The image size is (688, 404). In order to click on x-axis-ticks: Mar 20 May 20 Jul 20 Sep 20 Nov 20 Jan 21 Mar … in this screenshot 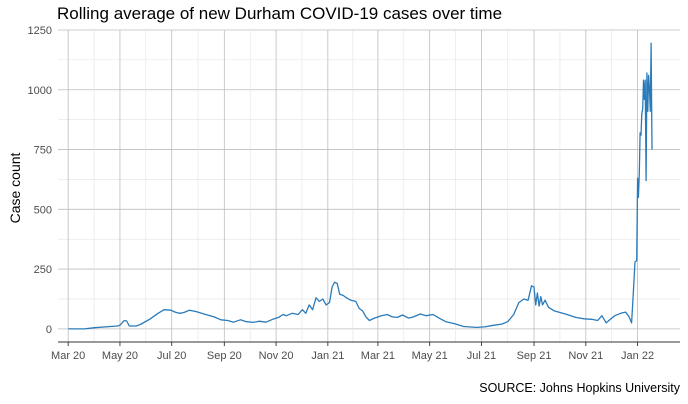, I will do `click(352, 352)`.